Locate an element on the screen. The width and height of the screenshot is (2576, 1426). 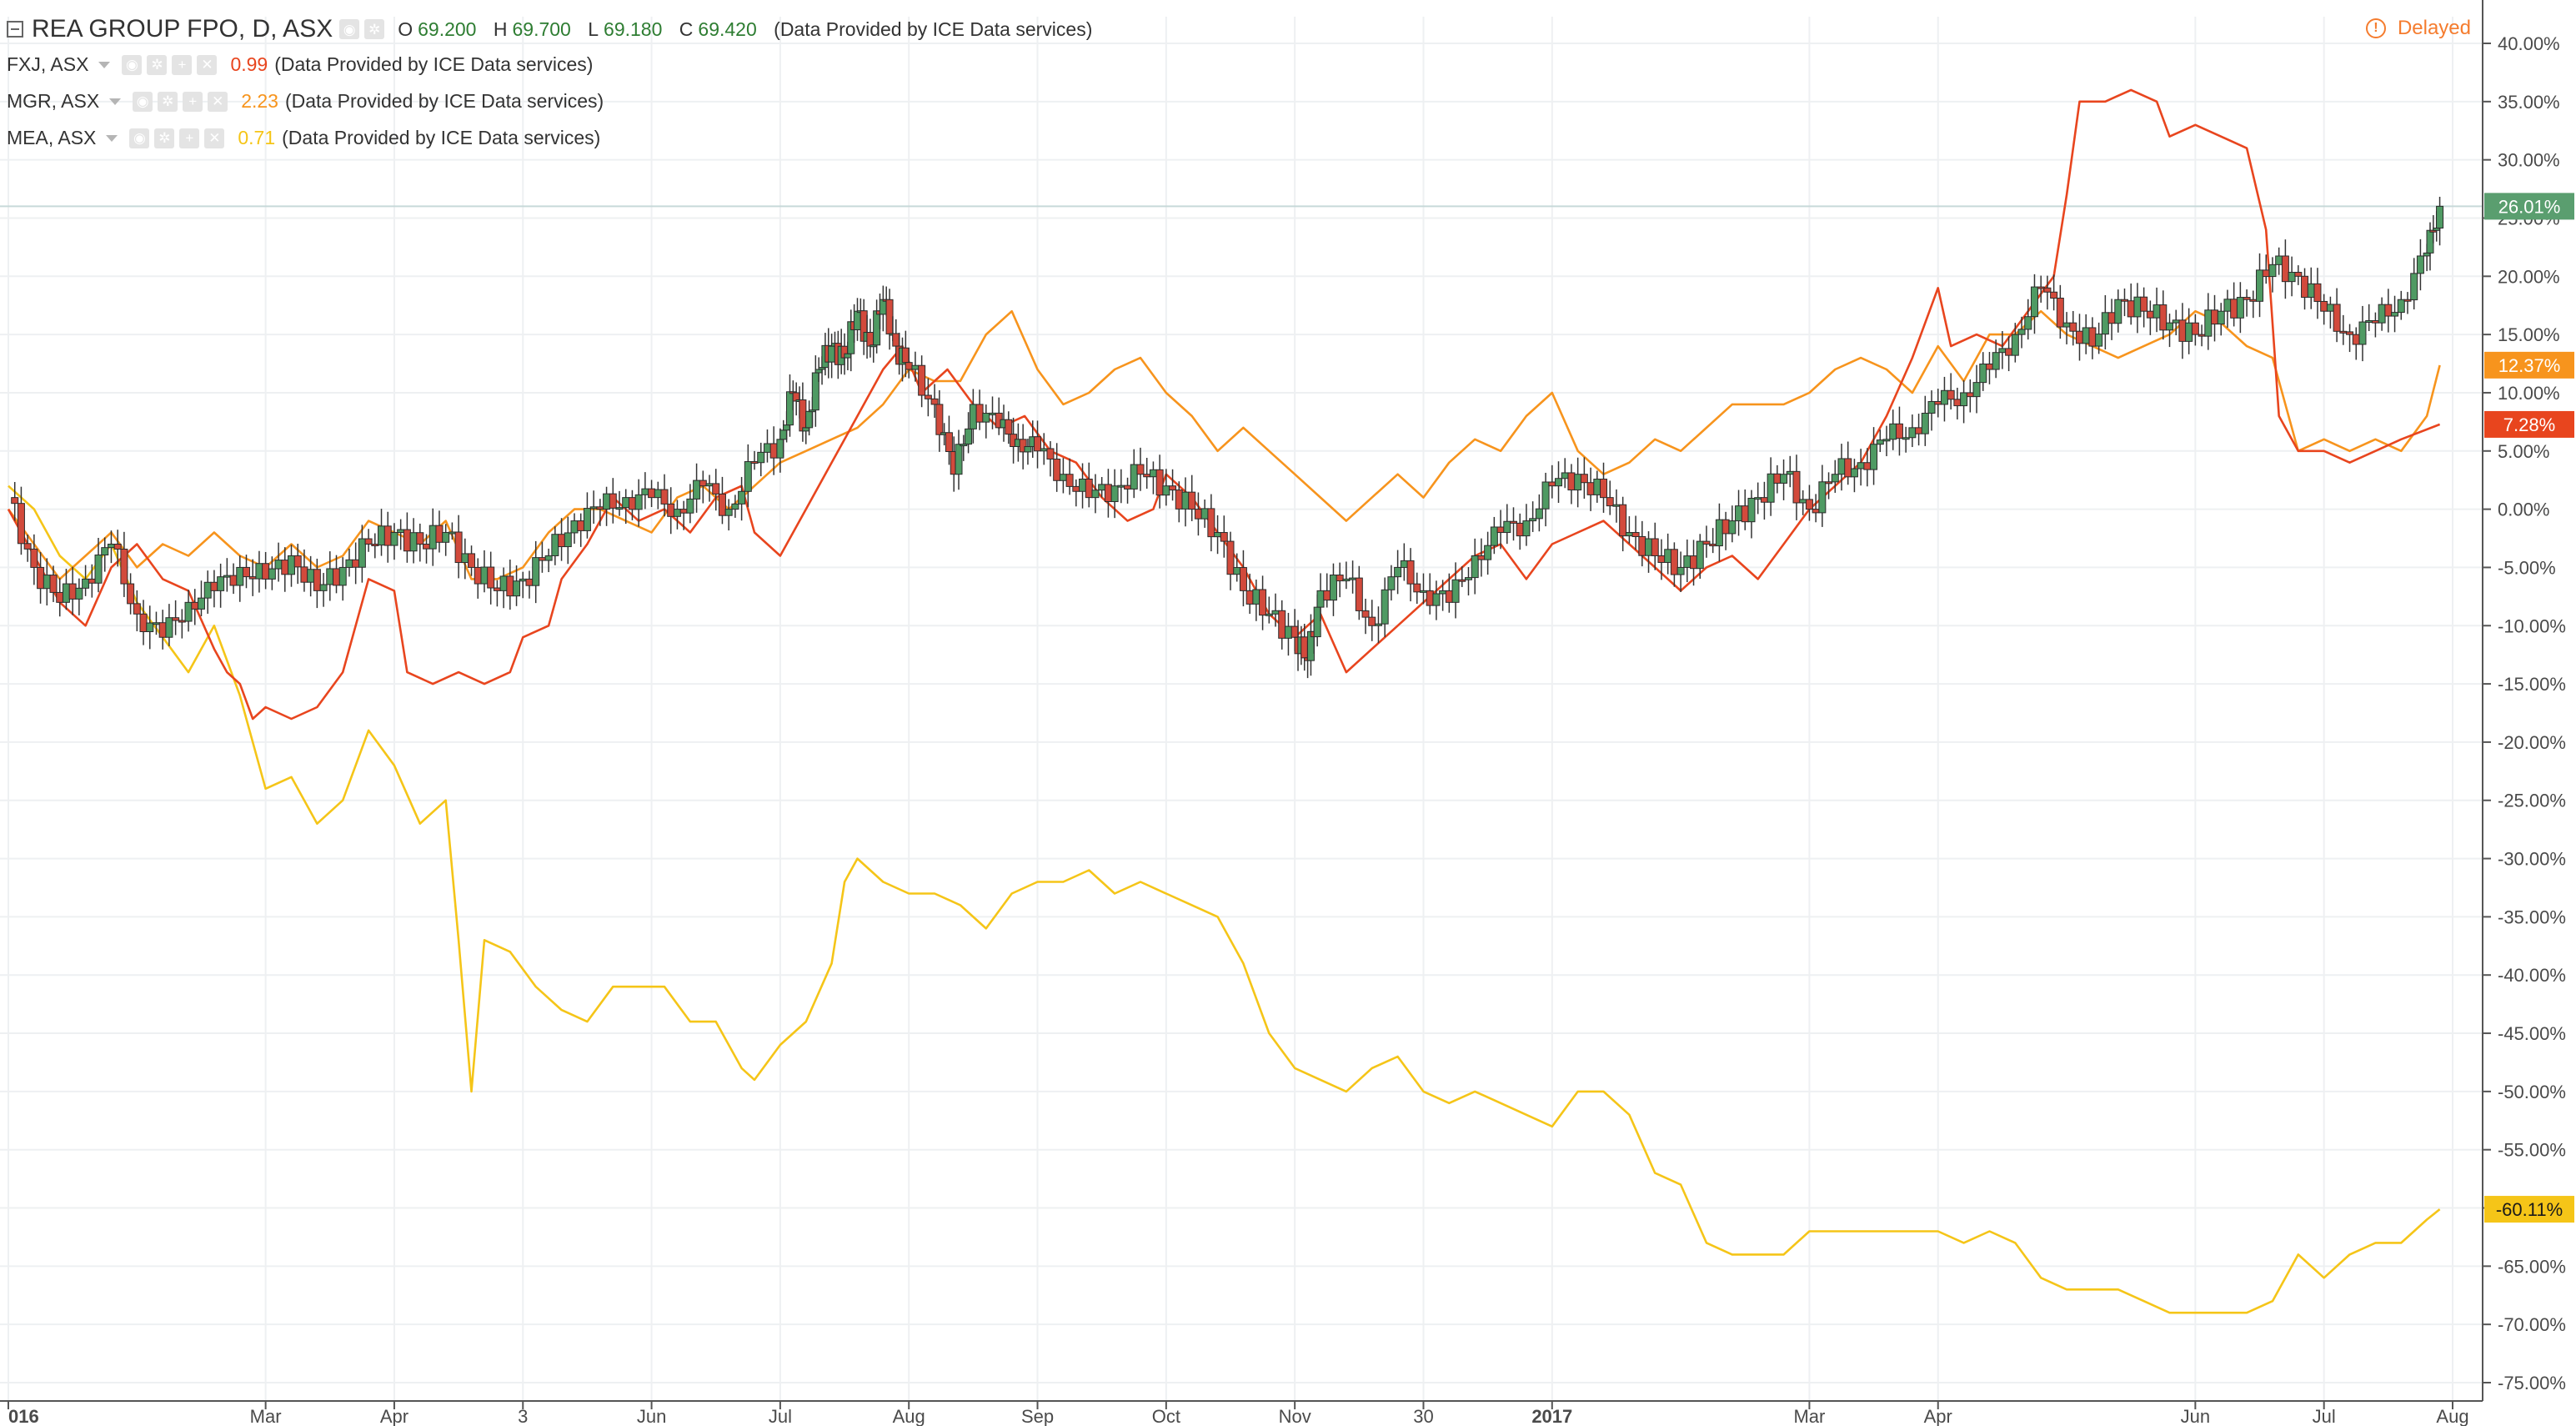
compare-symbol: MGR, ASX is located at coordinates (53, 101).